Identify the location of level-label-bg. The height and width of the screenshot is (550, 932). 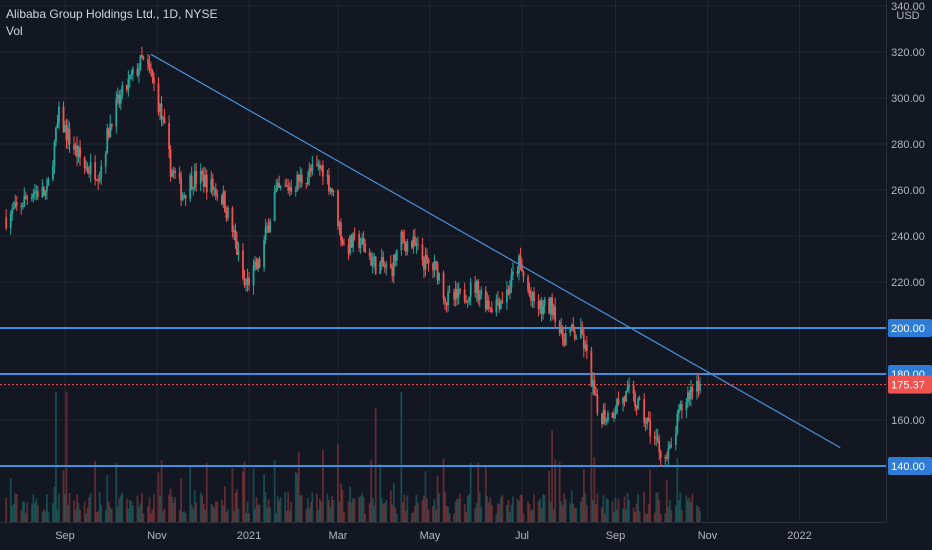
(910, 328).